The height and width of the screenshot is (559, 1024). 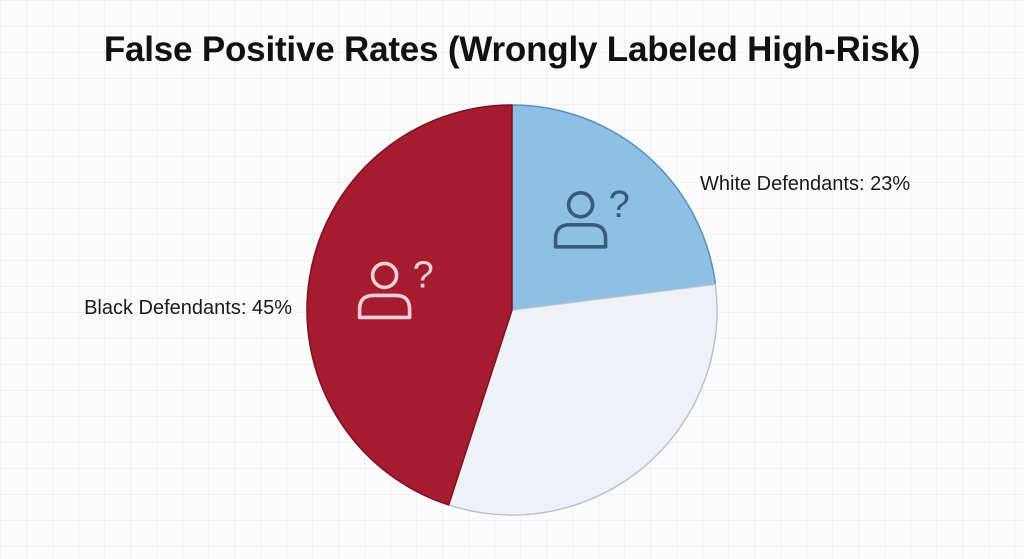 What do you see at coordinates (188, 308) in the screenshot?
I see `slice-label-black-defendants: Black Defendants: 45%` at bounding box center [188, 308].